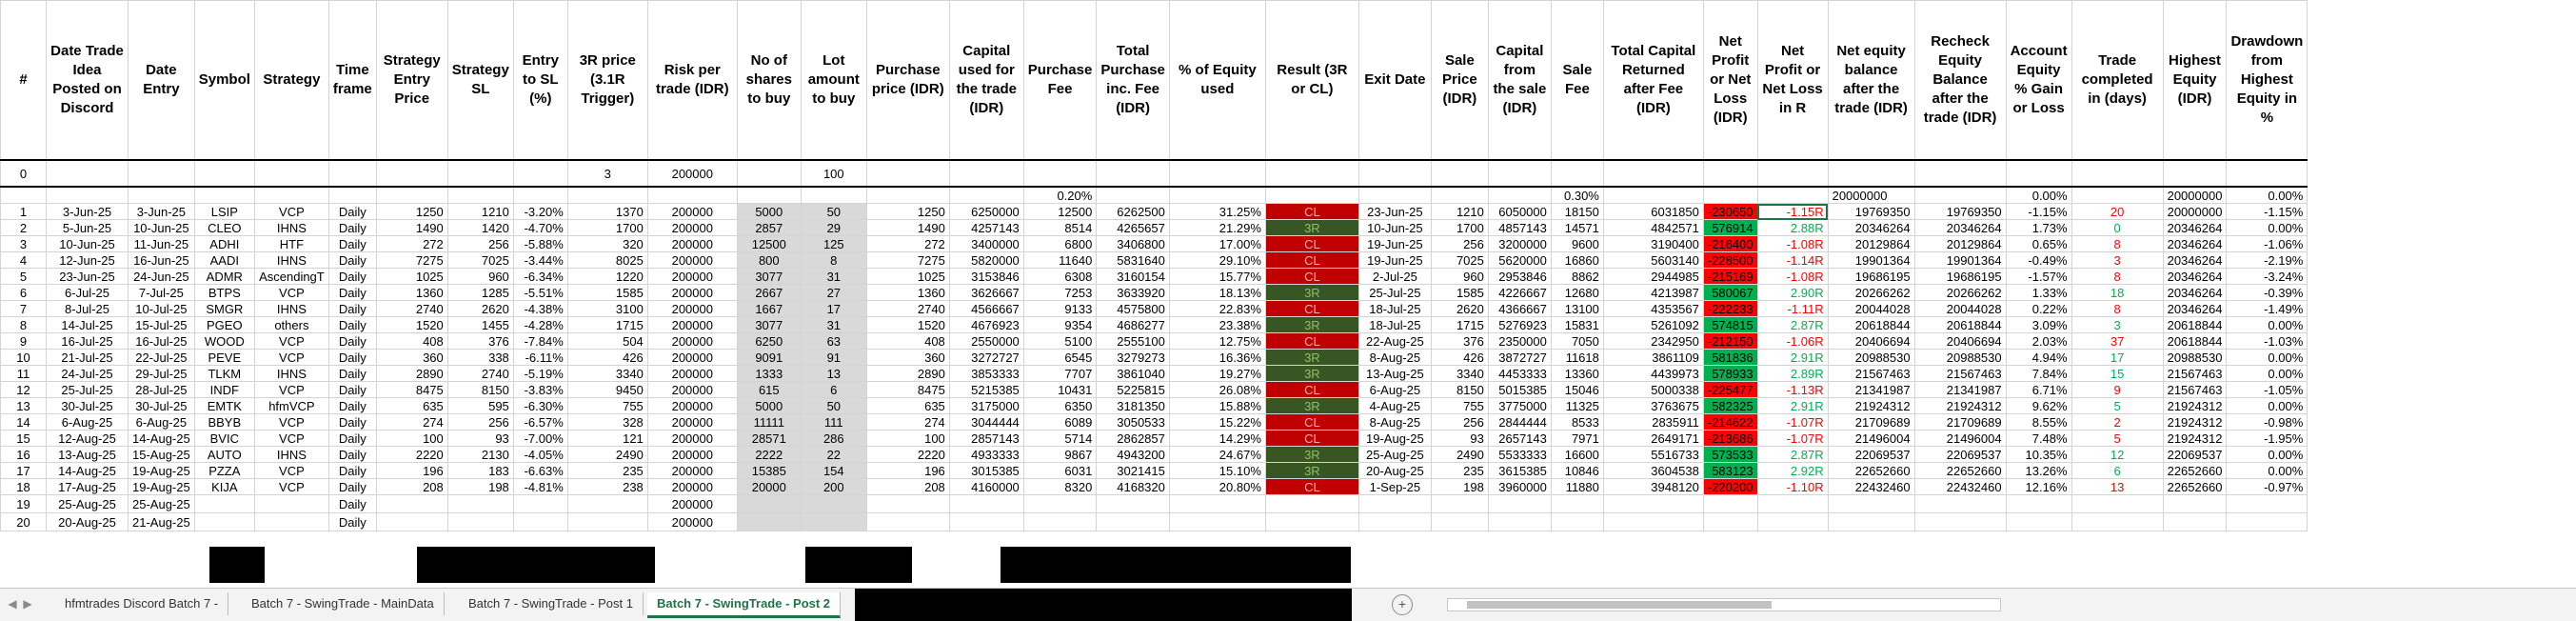 Image resolution: width=2576 pixels, height=621 pixels. Describe the element at coordinates (833, 406) in the screenshot. I see `table-cell: 50` at that location.